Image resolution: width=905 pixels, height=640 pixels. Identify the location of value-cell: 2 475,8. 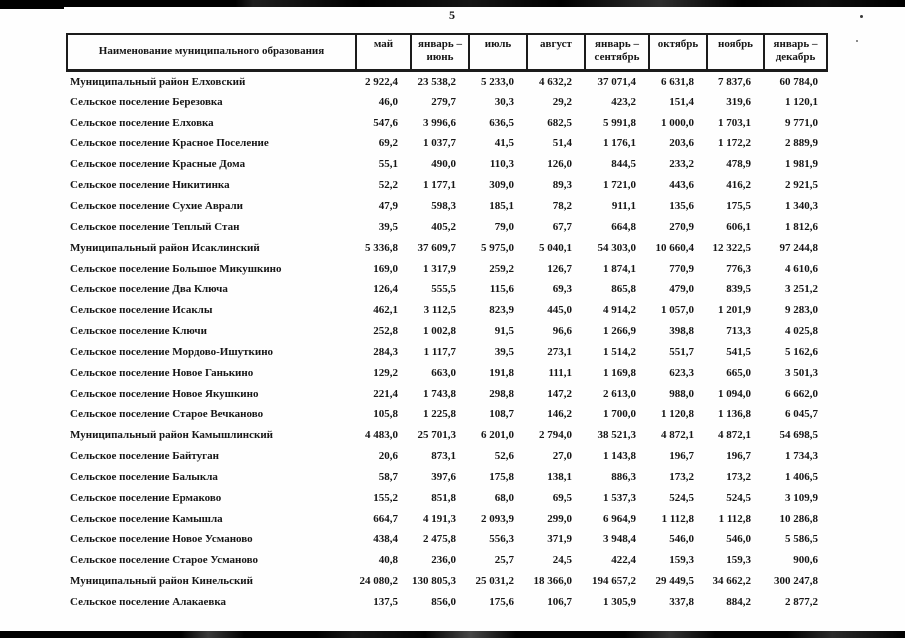
(439, 539).